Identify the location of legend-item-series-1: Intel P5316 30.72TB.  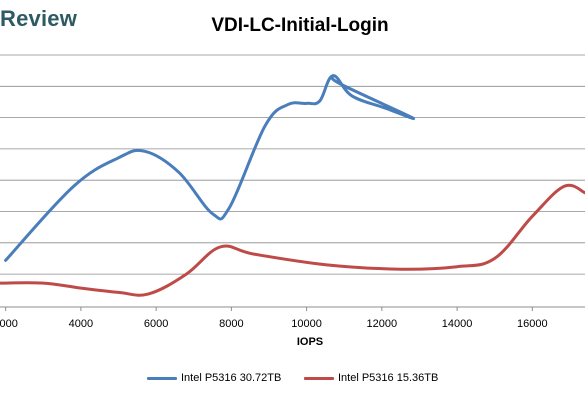
(214, 378).